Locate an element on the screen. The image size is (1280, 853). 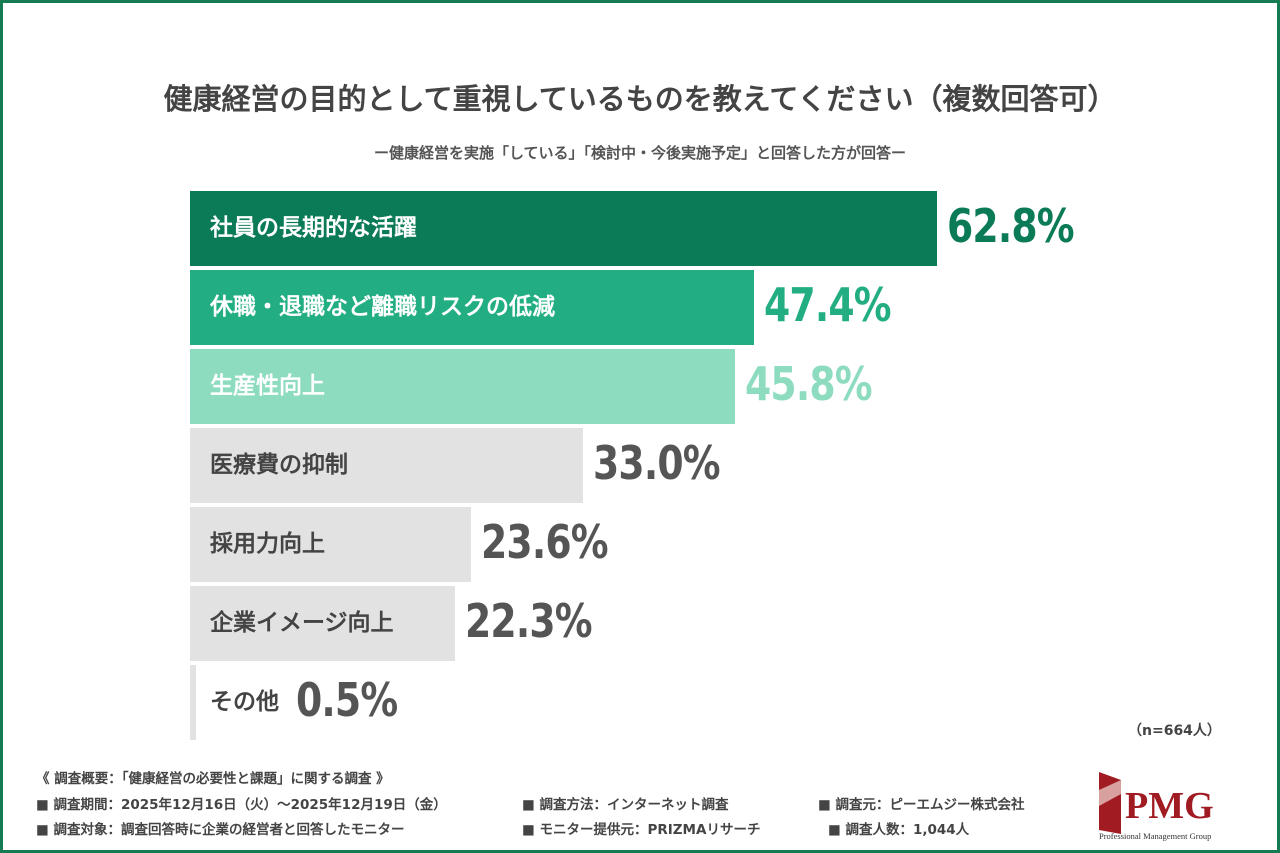
survey-heading: 《 調査概要：「健康経営の必要性と課題」に関する調査 》 is located at coordinates (213, 779).